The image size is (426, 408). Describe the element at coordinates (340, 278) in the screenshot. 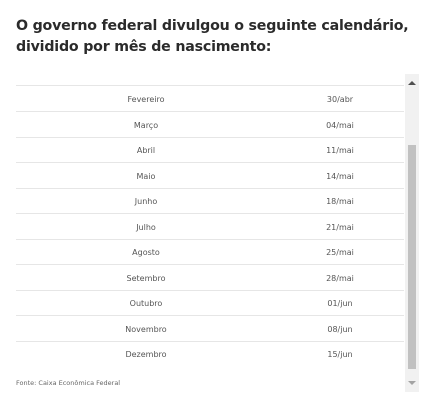

I see `date-cell: 28/mai` at that location.